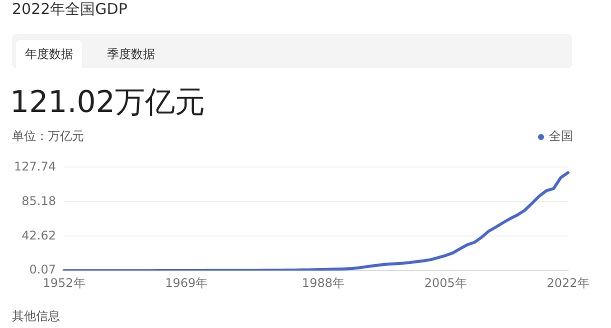  Describe the element at coordinates (186, 283) in the screenshot. I see `x-tick-label: 1969年` at that location.